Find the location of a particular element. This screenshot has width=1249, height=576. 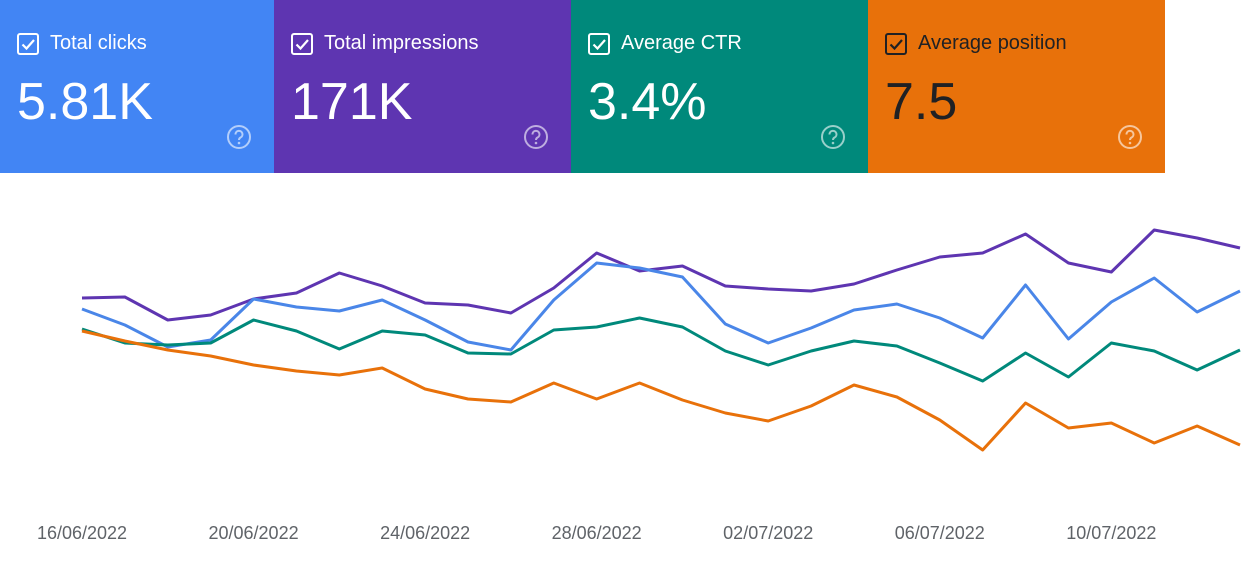

x-tick-label: 20/06/2022 is located at coordinates (254, 533).